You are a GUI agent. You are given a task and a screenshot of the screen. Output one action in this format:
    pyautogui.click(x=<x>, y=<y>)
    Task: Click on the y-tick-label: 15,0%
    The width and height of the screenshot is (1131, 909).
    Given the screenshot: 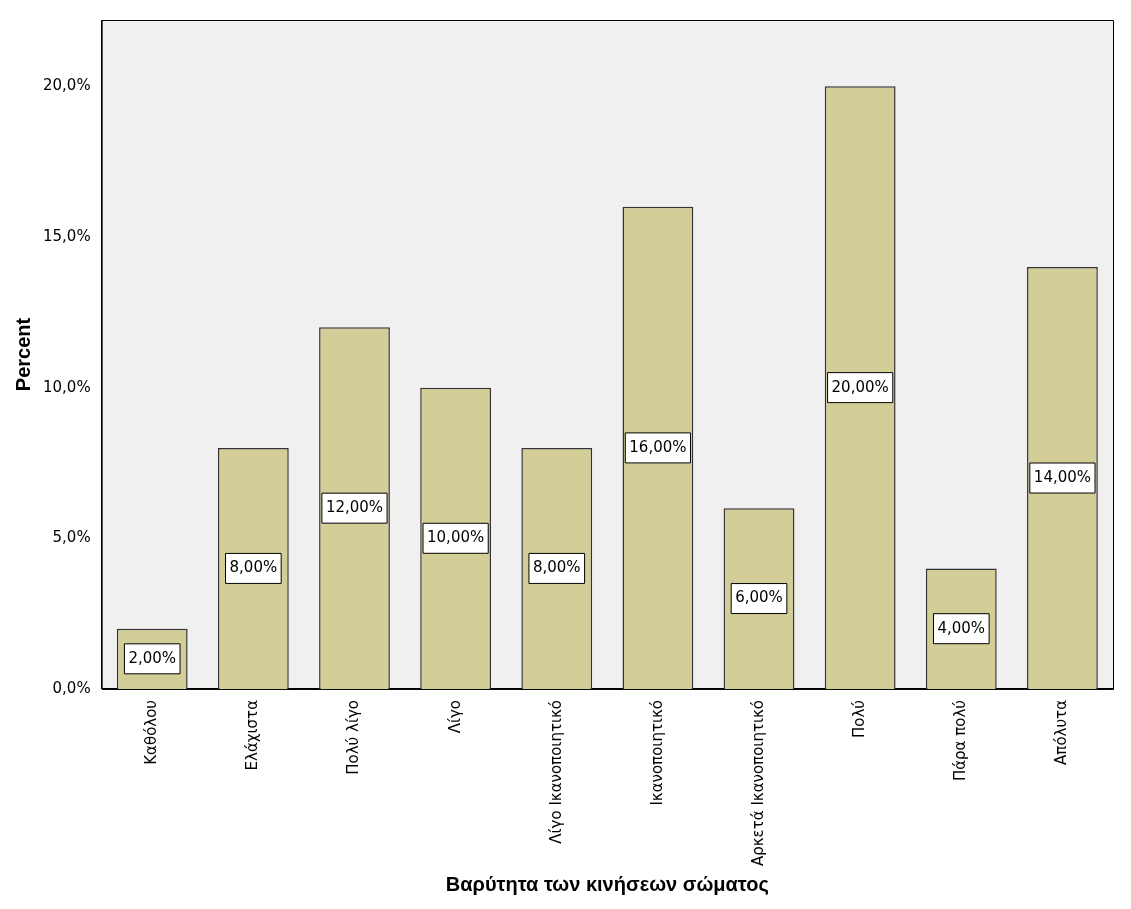 What is the action you would take?
    pyautogui.click(x=67, y=235)
    